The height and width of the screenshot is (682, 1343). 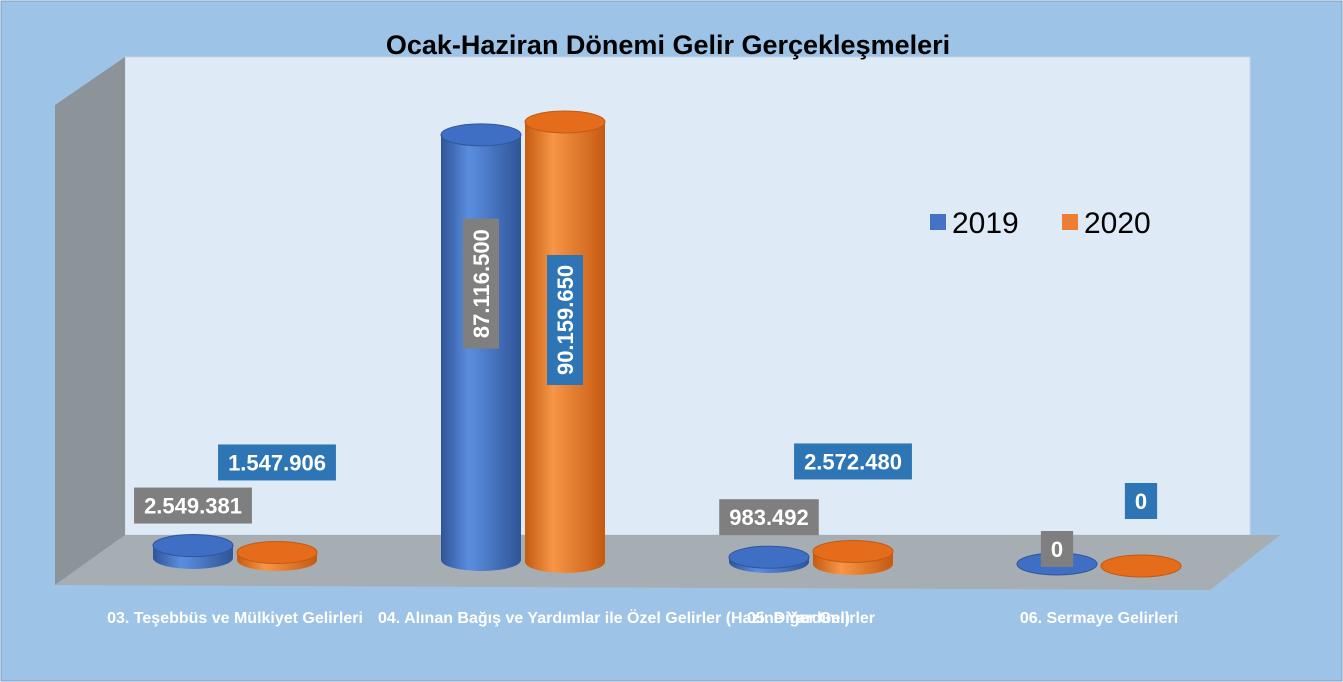 I want to click on x-tick-label: 03. Teşebbüs ve Mülkiyet Gelirleri, so click(x=235, y=618).